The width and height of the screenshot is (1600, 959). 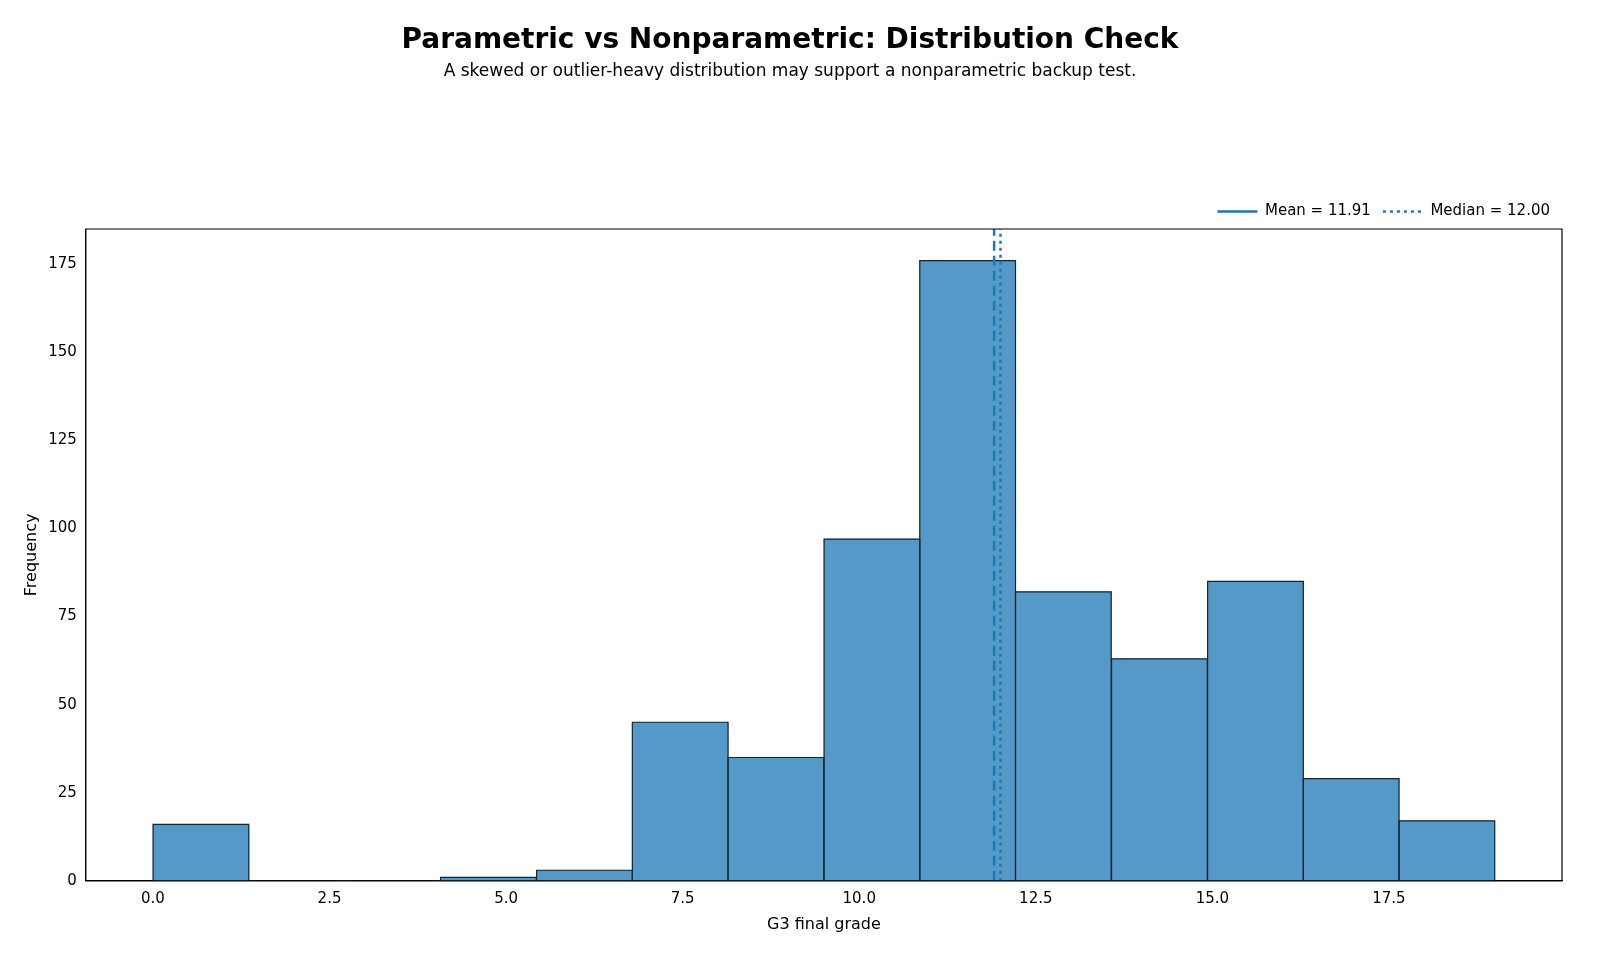 I want to click on y-axis-title: Frequency, so click(x=30, y=555).